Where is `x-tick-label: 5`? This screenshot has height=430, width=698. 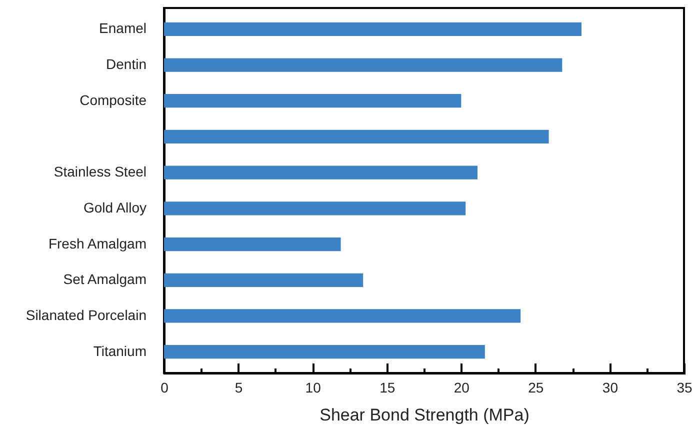
x-tick-label: 5 is located at coordinates (238, 388).